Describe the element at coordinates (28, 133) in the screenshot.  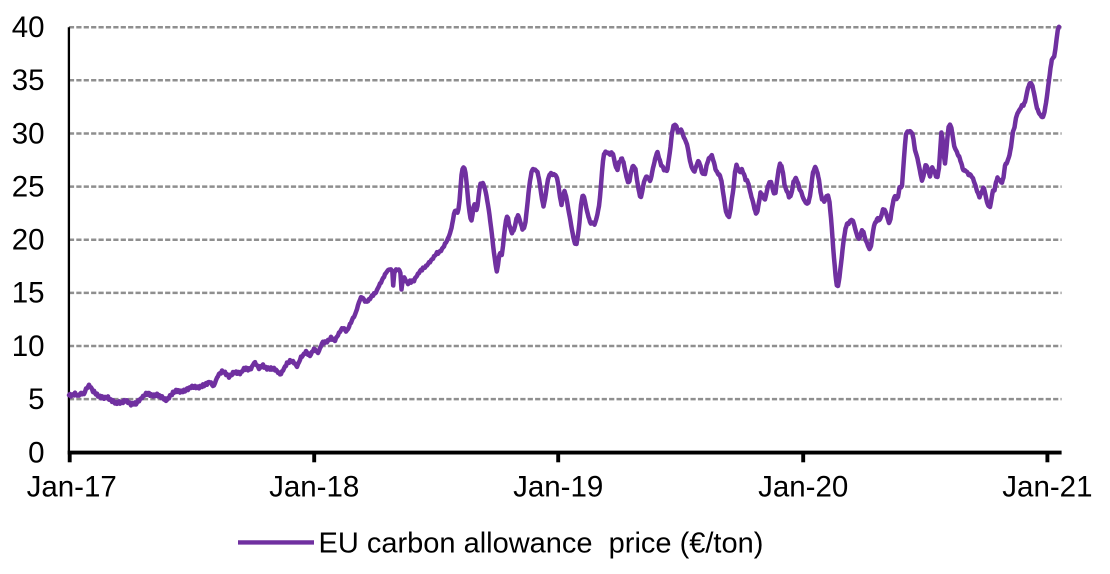
I see `svg-text: 30` at that location.